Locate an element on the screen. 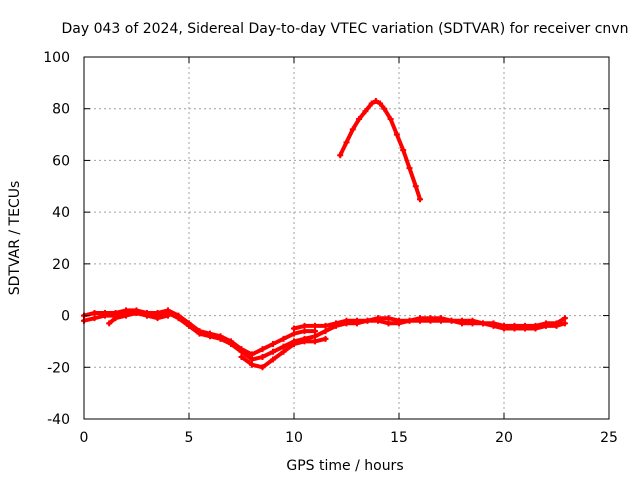 The image size is (640, 480). y-tick-label: -20 is located at coordinates (58, 368).